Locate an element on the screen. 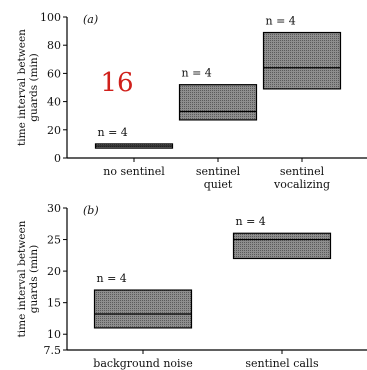 This screenshot has height=370, width=367. annotation-number: 16 is located at coordinates (116, 83).